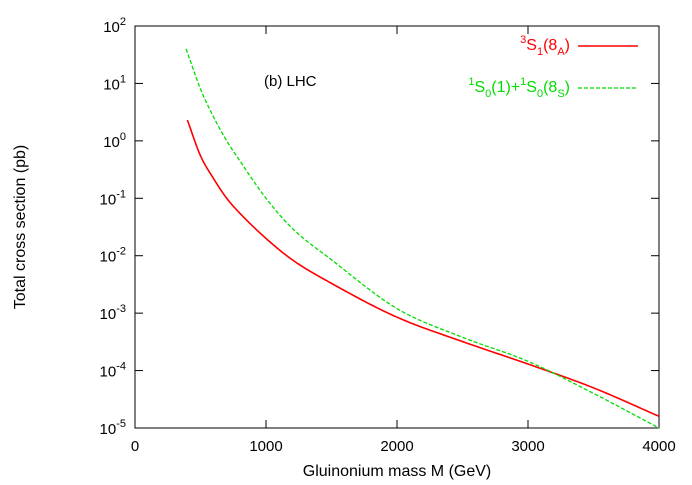 This screenshot has width=692, height=485. What do you see at coordinates (553, 67) in the screenshot?
I see `legend: 3S1(8A) 1S0(1)+1S0(8S)` at bounding box center [553, 67].